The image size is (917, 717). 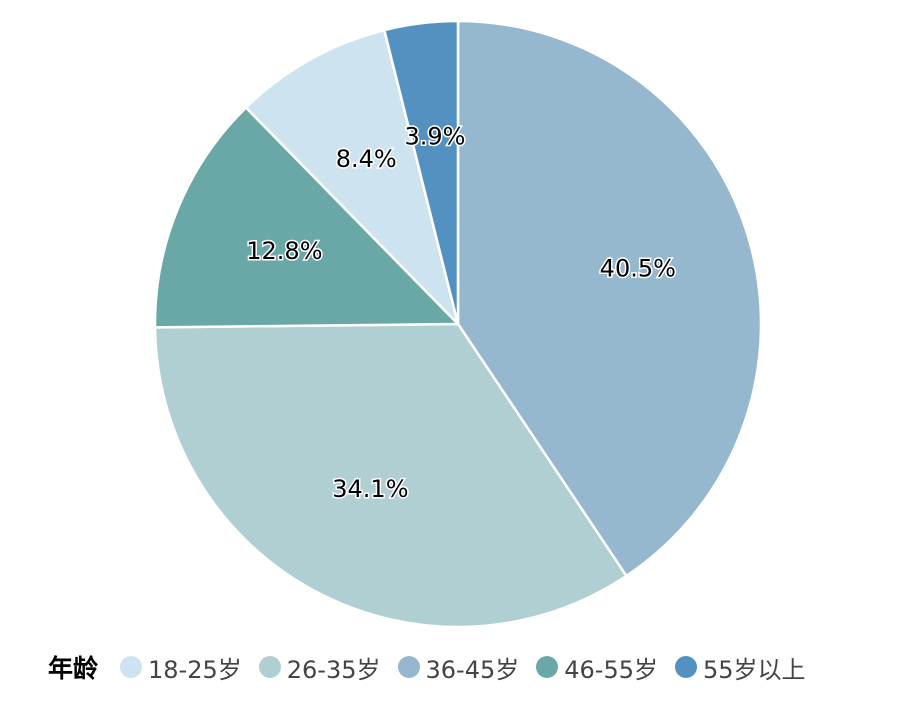 What do you see at coordinates (333, 669) in the screenshot?
I see `legend-label-26-35: 26-35岁` at bounding box center [333, 669].